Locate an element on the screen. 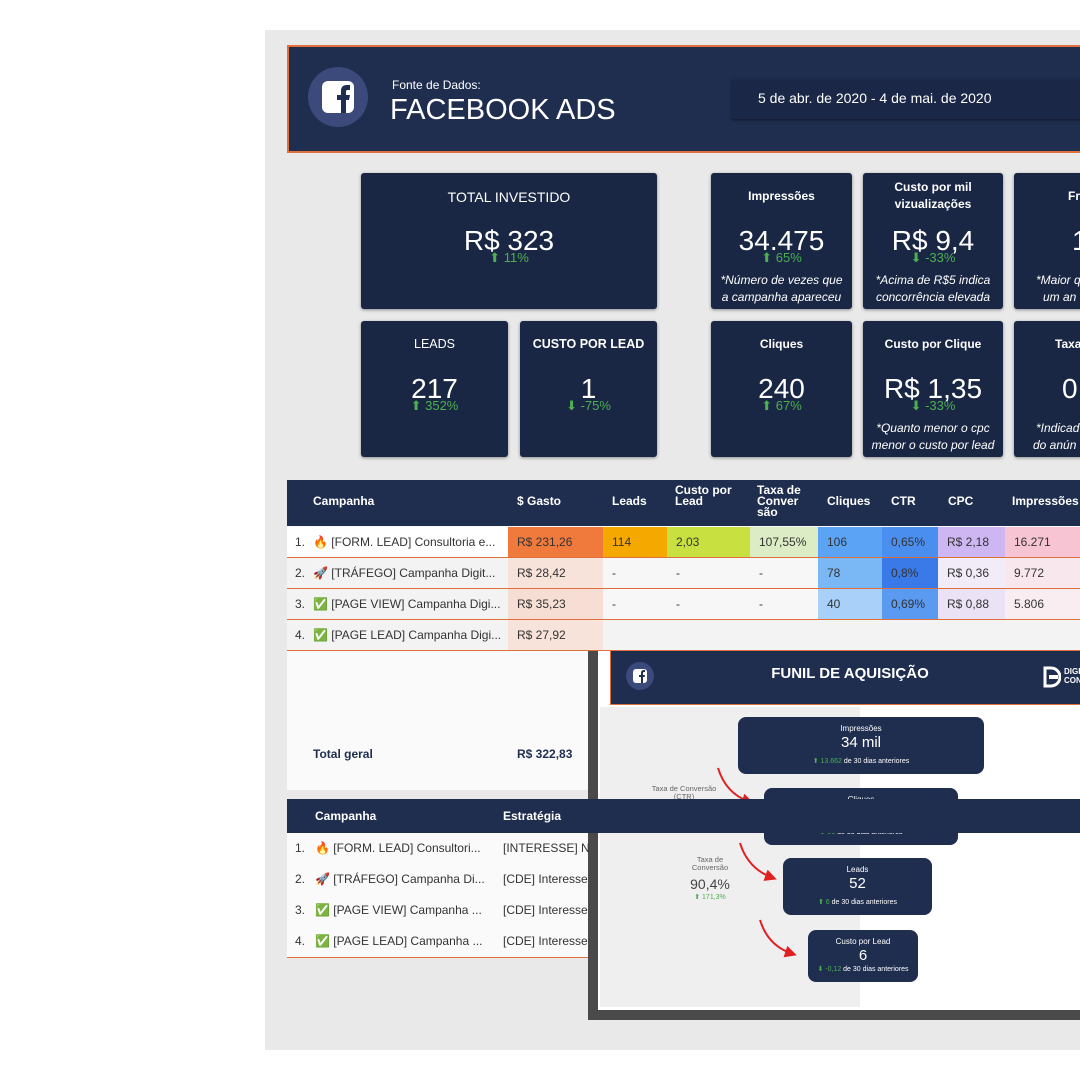 The height and width of the screenshot is (1080, 1080). kpi-note: *Maior q is located at coordinates (1058, 280).